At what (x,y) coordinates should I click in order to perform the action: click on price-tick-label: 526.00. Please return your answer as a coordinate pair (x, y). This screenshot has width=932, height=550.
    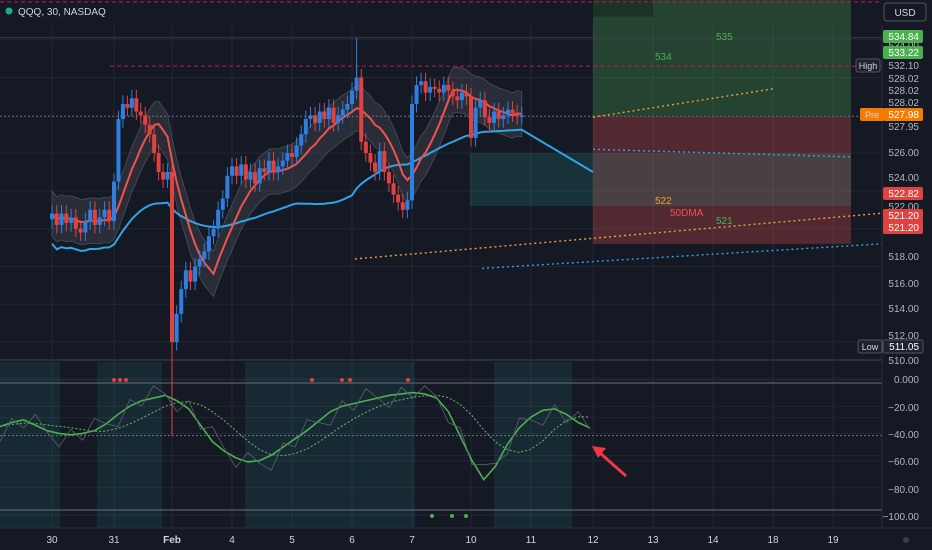
    Looking at the image, I should click on (903, 153).